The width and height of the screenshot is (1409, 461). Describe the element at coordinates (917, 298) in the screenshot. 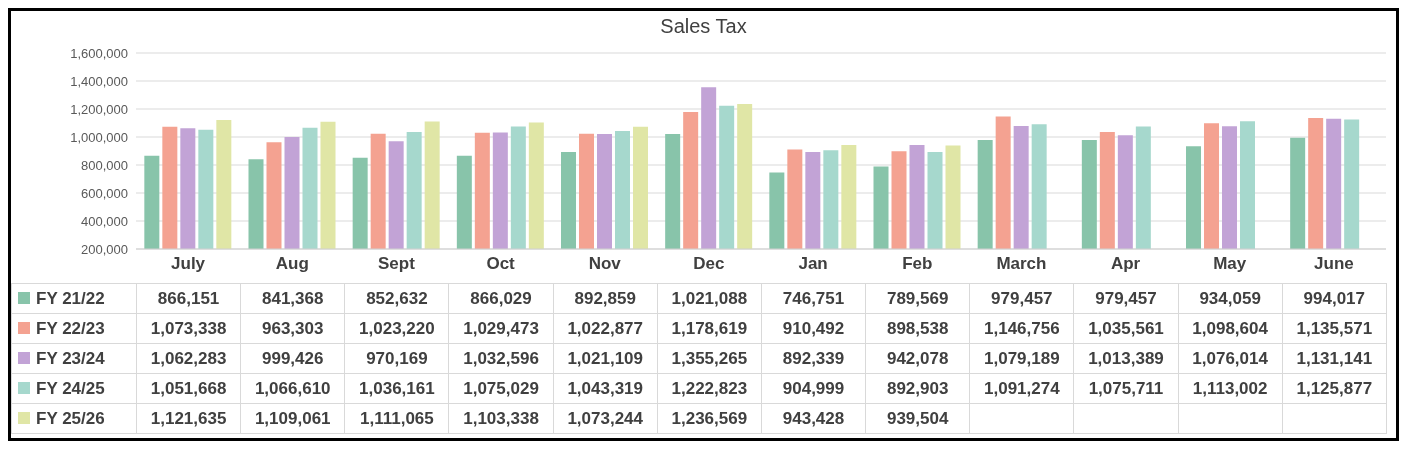

I see `data-label: 789,569` at that location.